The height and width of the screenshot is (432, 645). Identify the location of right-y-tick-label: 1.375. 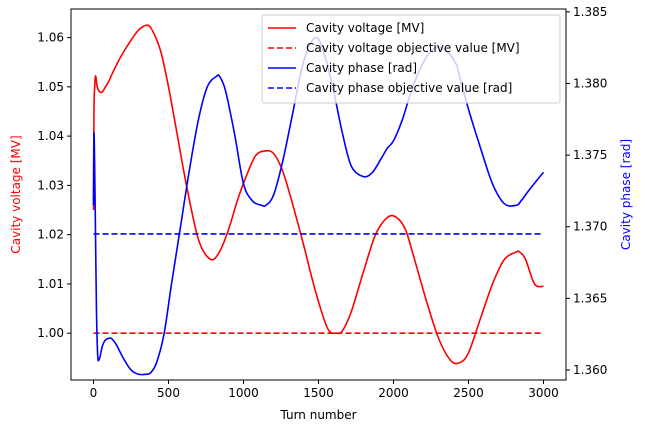
(590, 155).